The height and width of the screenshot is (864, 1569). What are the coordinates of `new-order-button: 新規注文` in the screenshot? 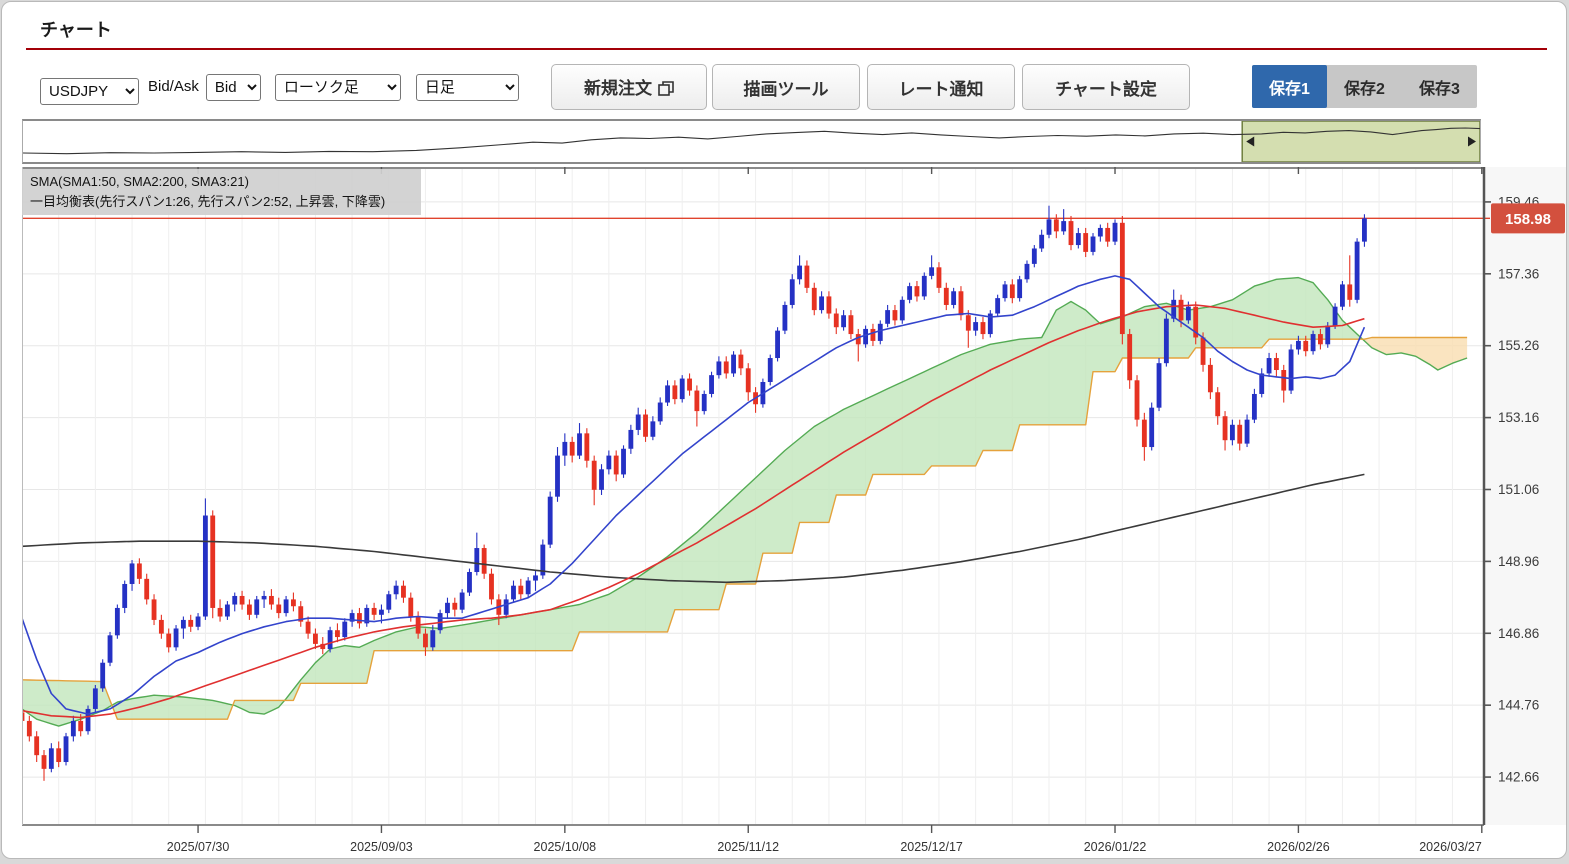 It's located at (629, 87).